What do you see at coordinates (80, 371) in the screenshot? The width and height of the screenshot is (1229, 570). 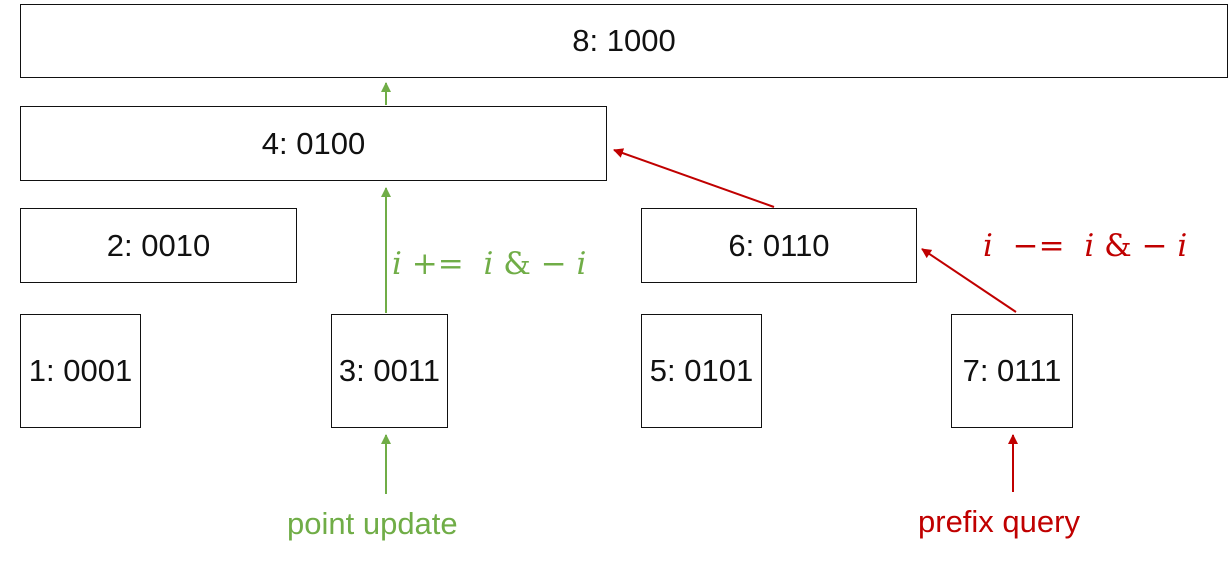 I see `node-1: 1: 0001` at bounding box center [80, 371].